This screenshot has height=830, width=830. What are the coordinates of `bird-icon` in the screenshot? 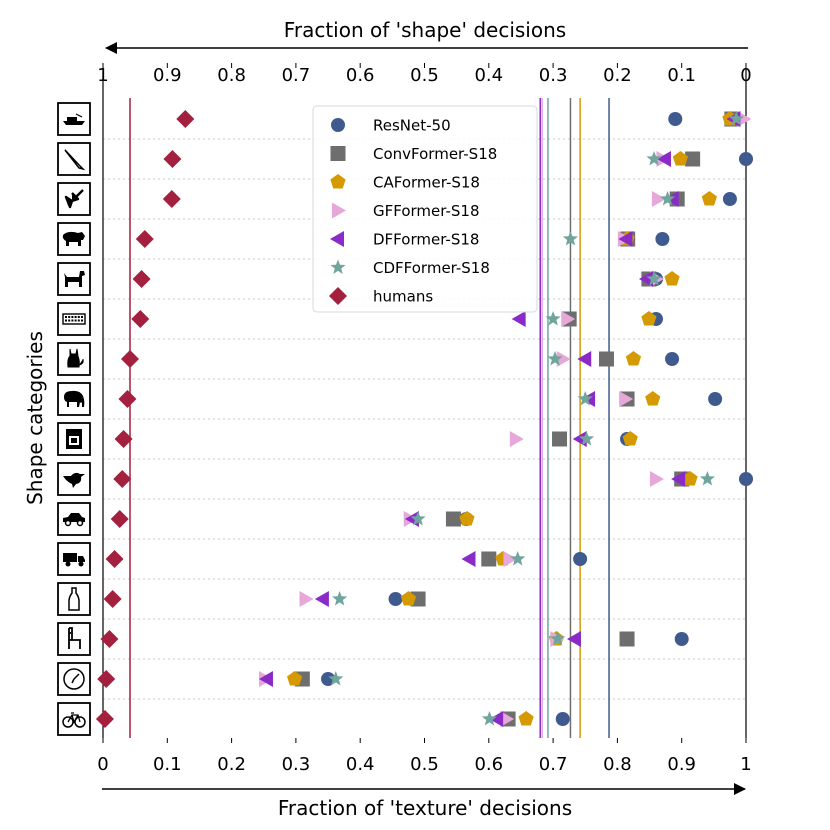 It's located at (74, 479).